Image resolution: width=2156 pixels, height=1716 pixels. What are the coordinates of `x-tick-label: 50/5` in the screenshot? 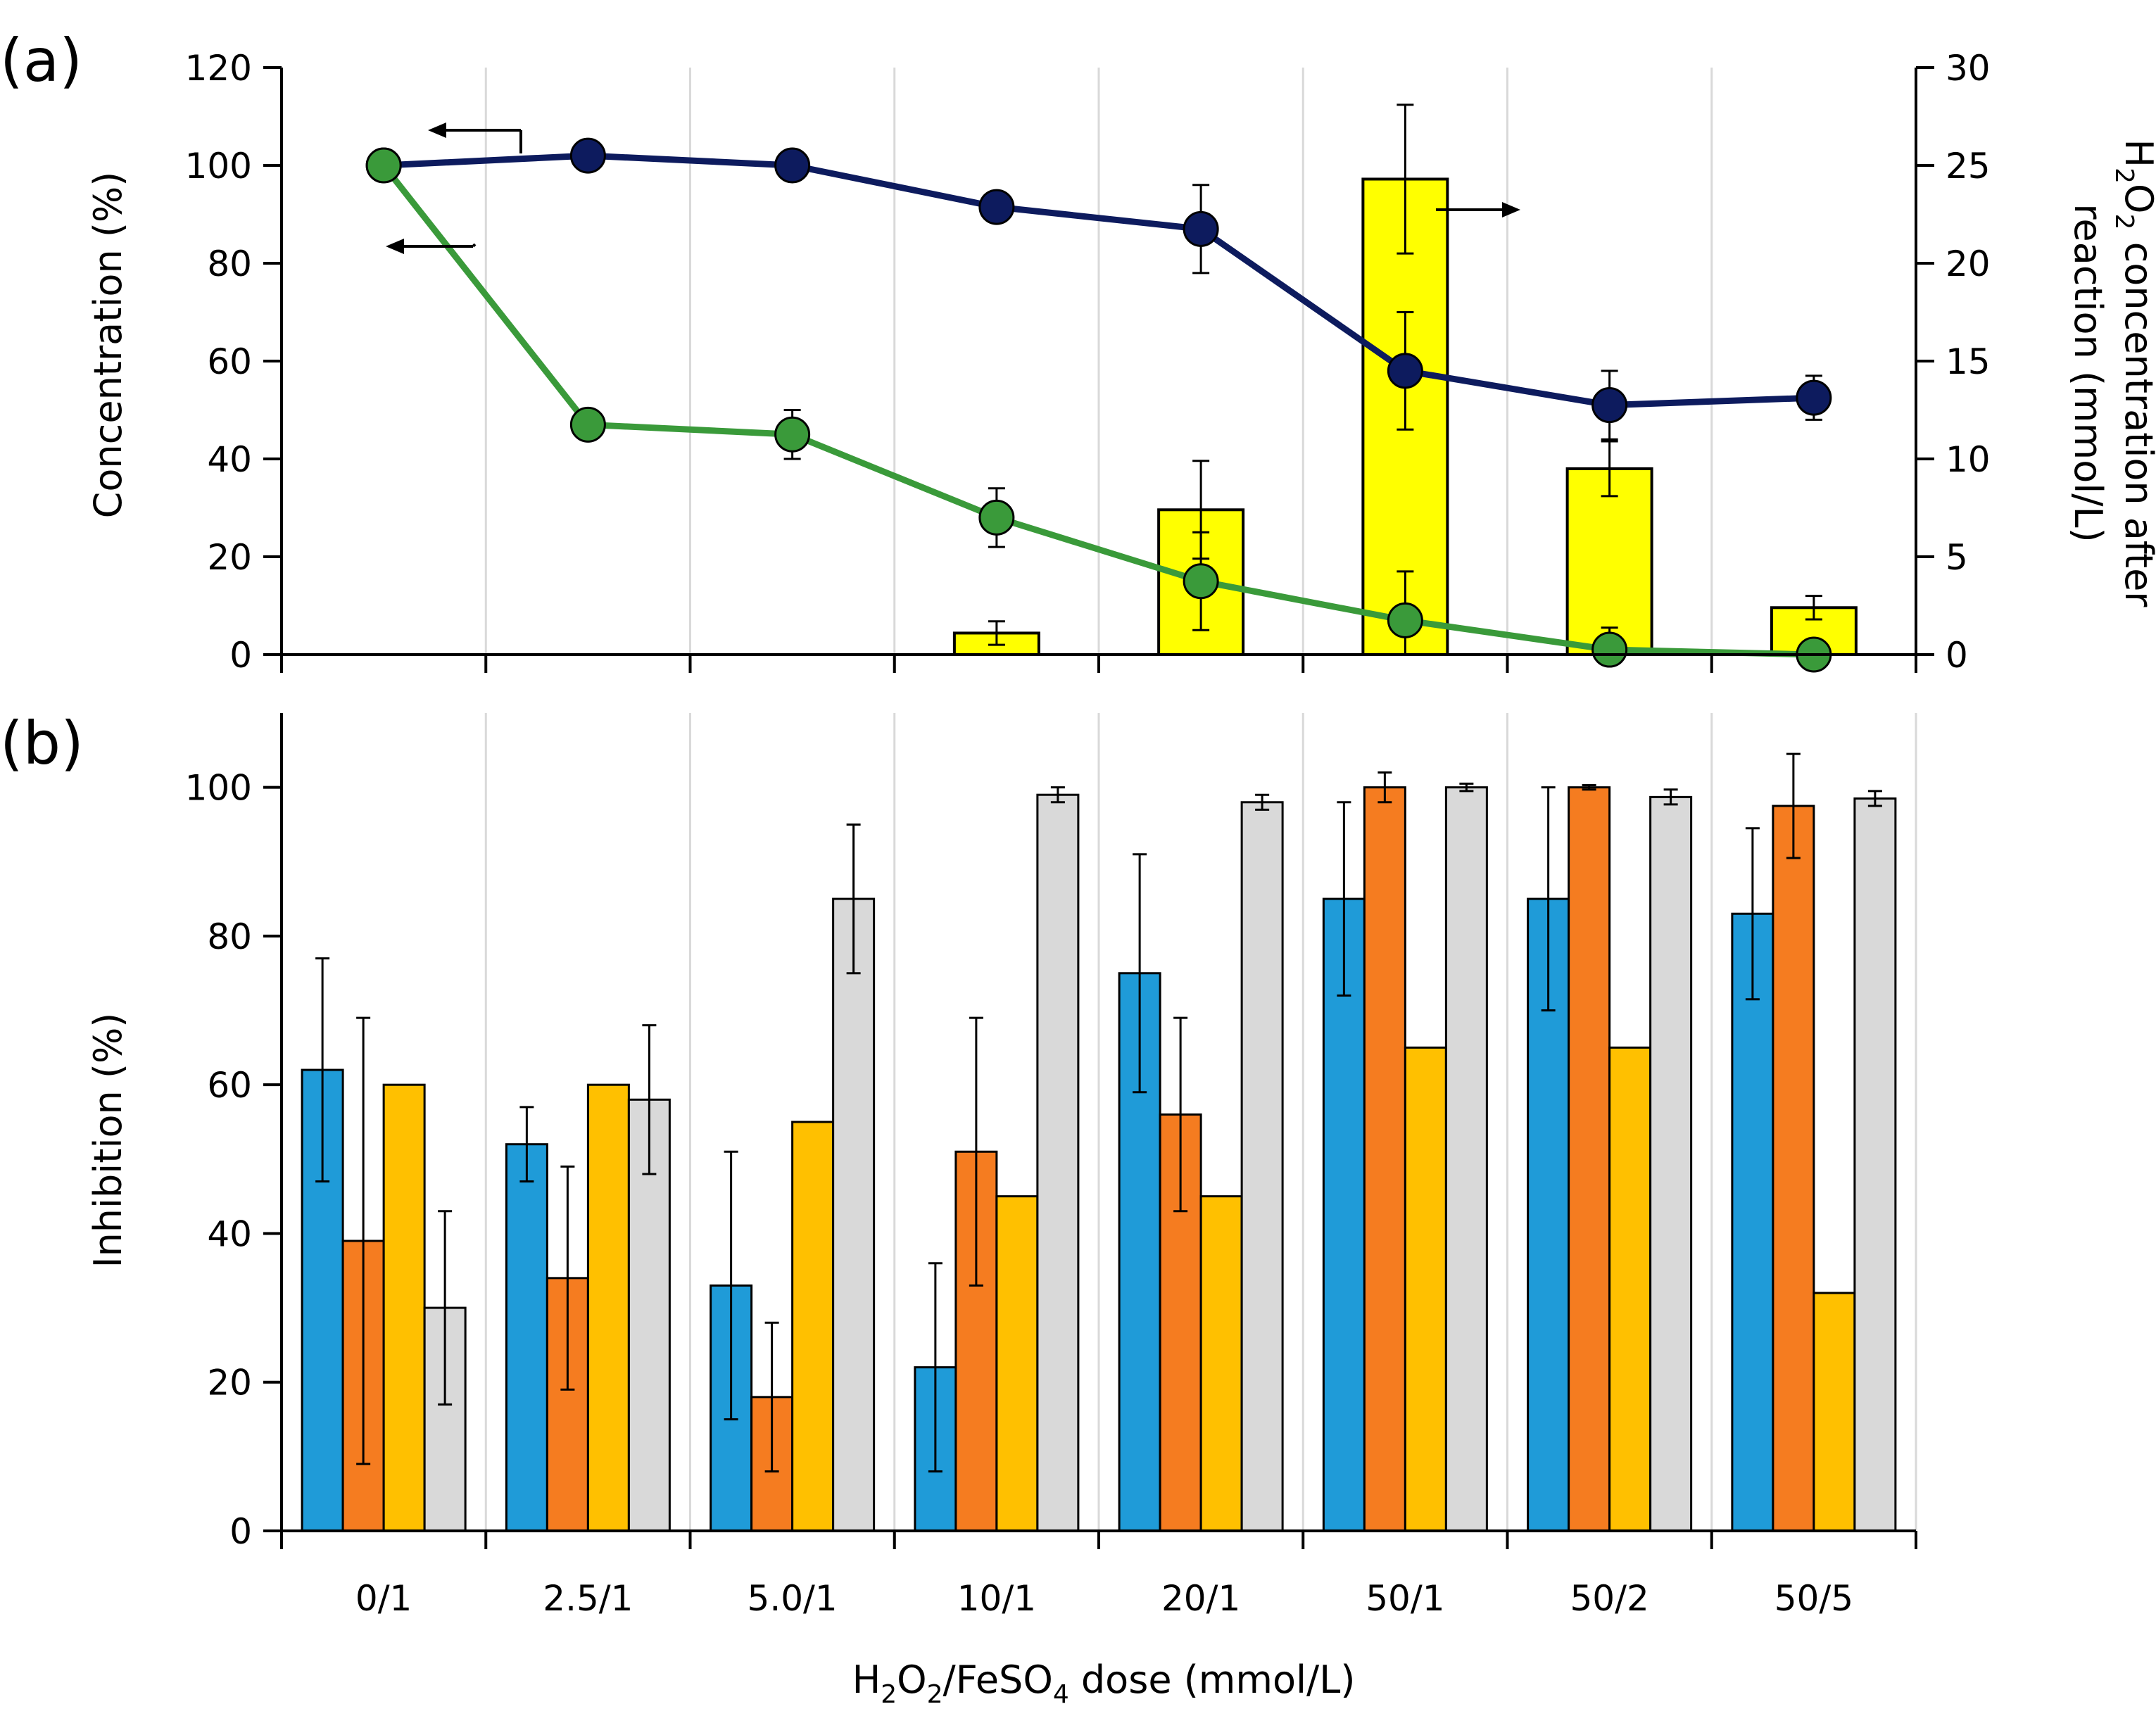 It's located at (1814, 1598).